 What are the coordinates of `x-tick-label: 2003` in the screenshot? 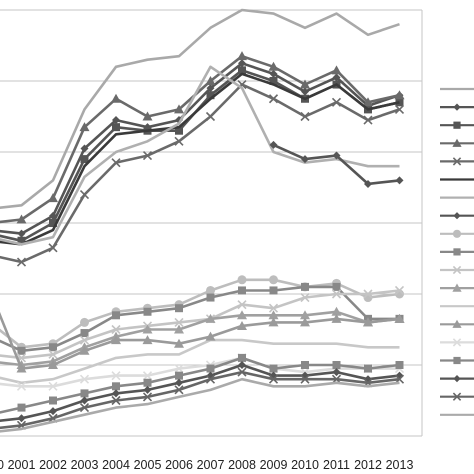 It's located at (85, 465).